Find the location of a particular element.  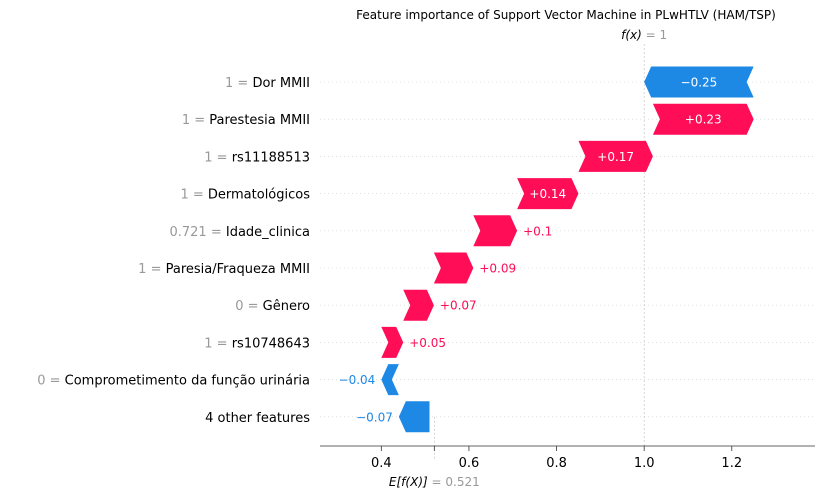

feature-name: rs10748643 is located at coordinates (271, 343).